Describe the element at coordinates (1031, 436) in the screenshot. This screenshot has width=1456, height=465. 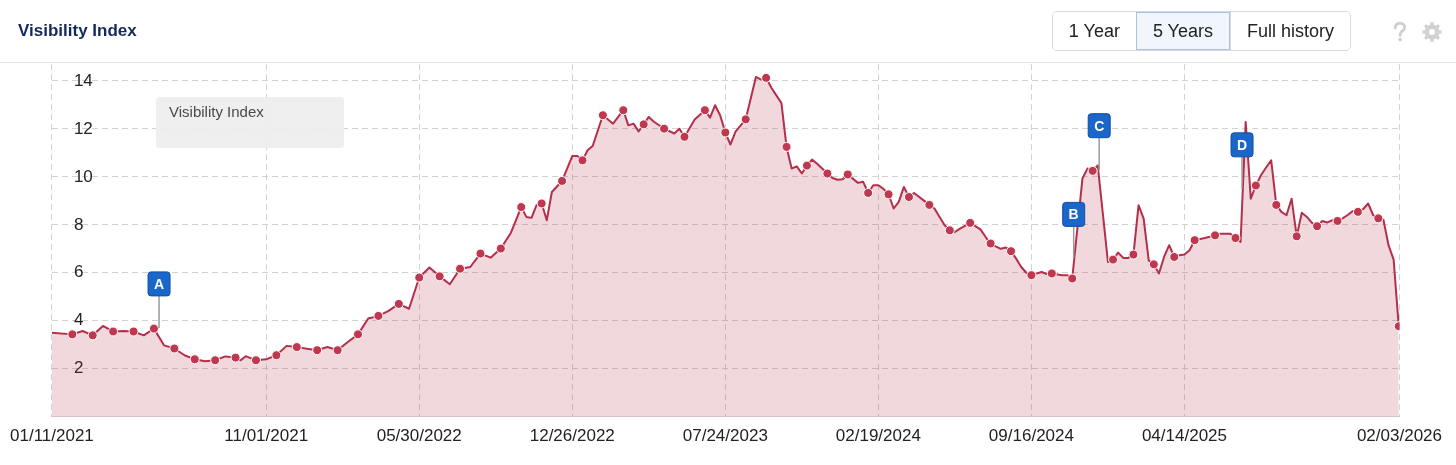
I see `x-tick-label: 09/16/2024` at that location.